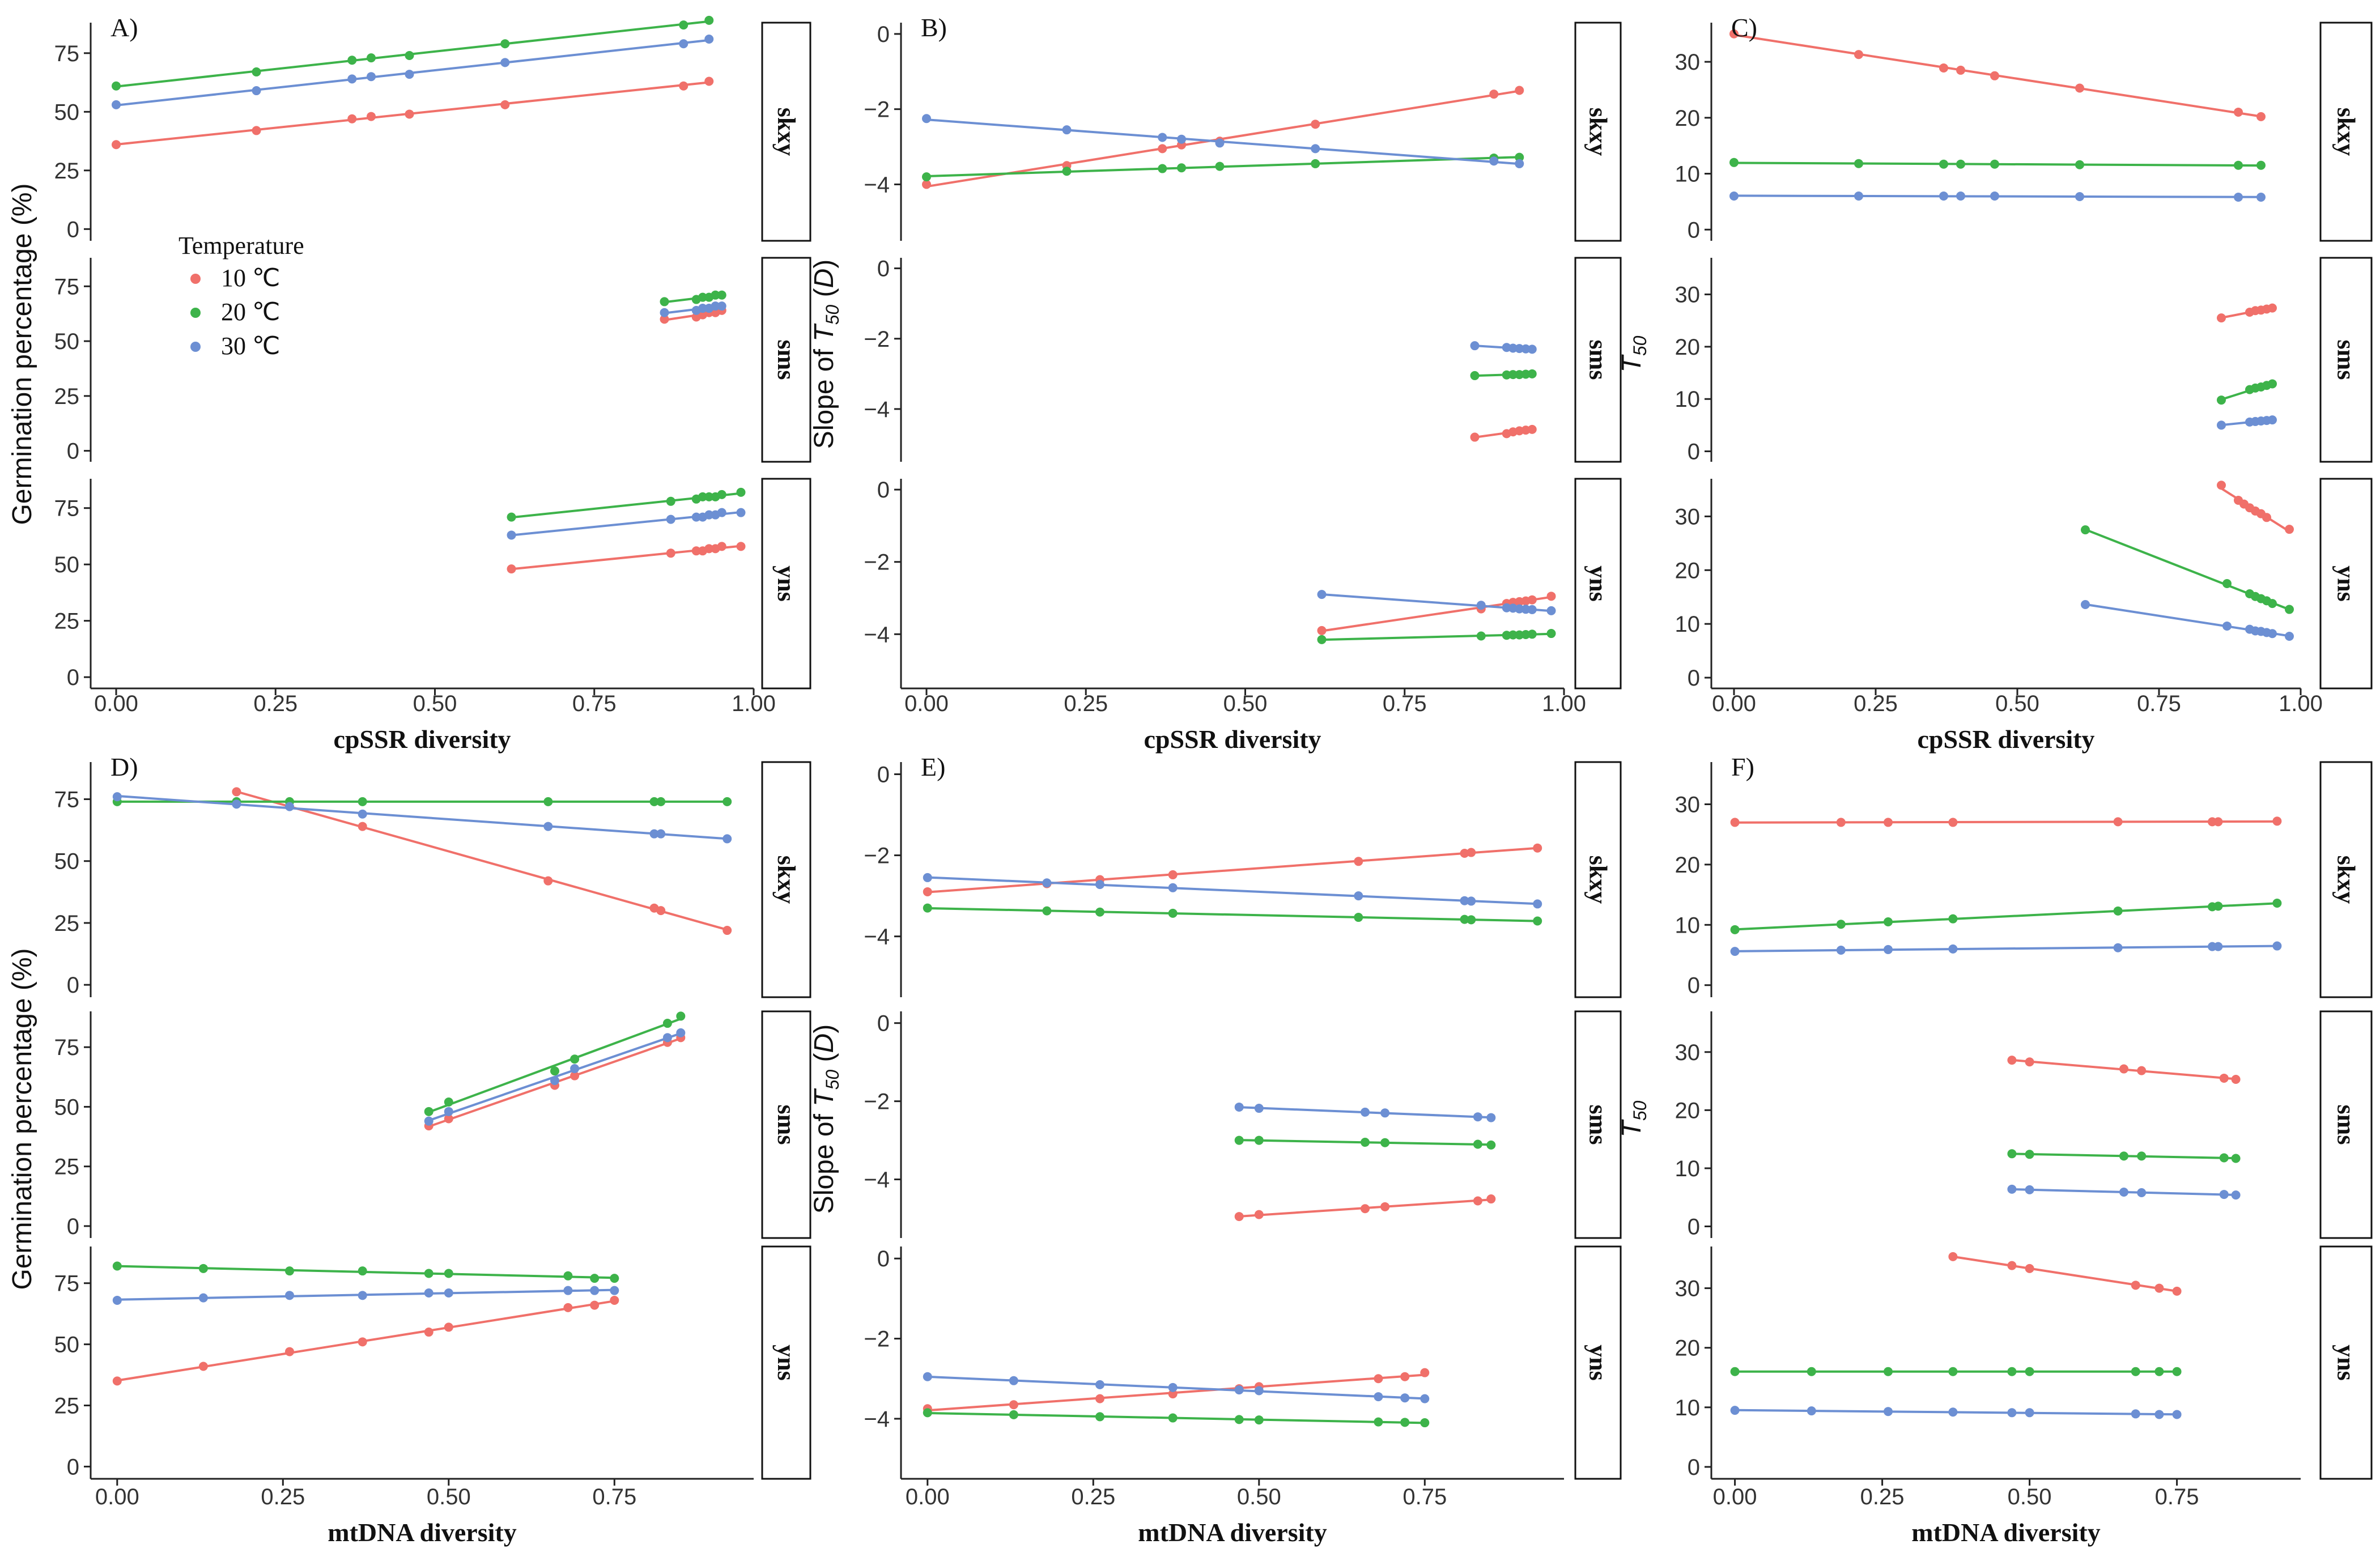 This screenshot has height=1557, width=2380. What do you see at coordinates (432, 128) in the screenshot?
I see `facet-skxy: 0 25 50 75 skxy` at bounding box center [432, 128].